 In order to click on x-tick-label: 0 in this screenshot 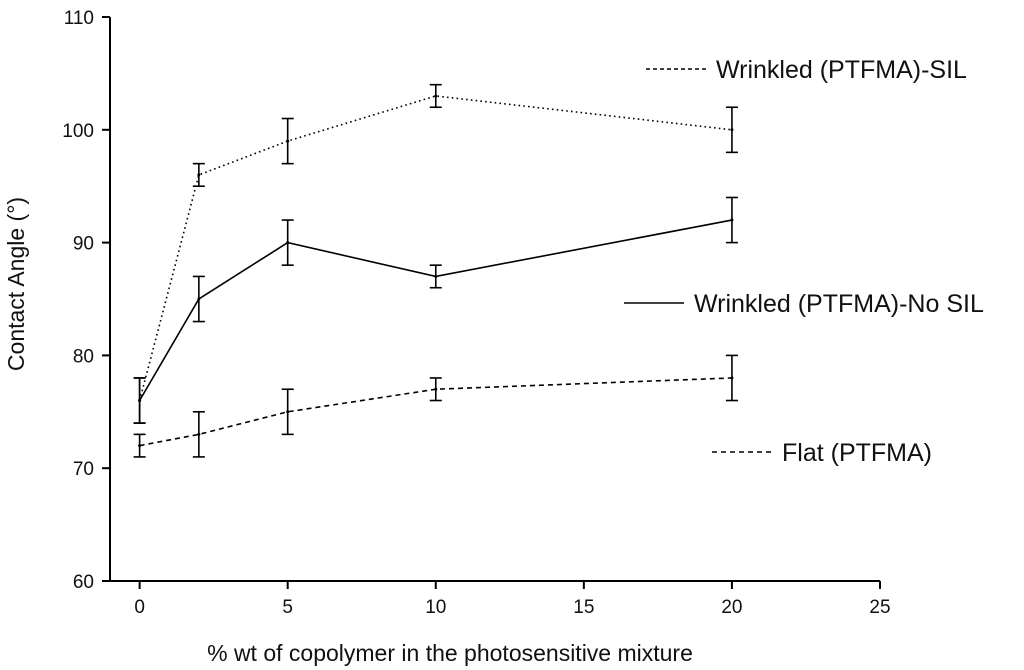, I will do `click(139, 607)`.